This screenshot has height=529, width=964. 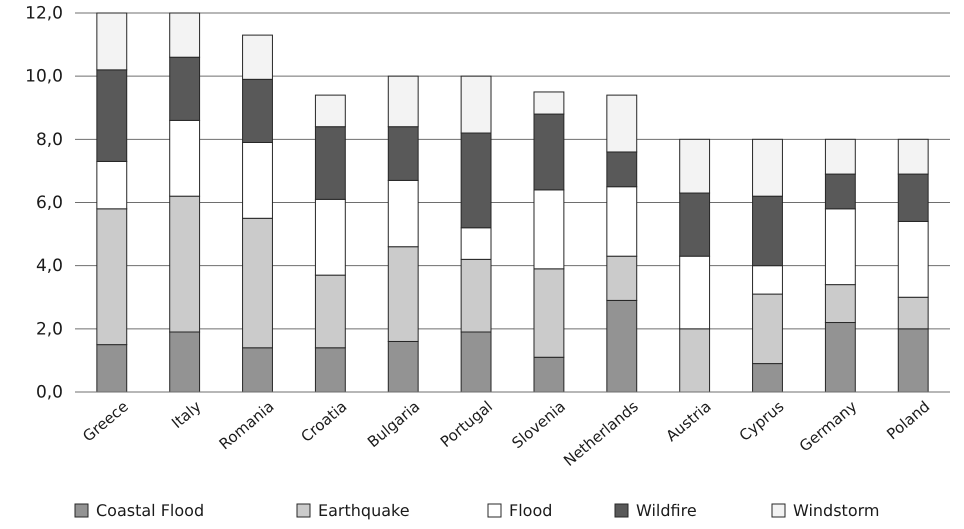 I want to click on legend-label: Wildfire, so click(x=666, y=510).